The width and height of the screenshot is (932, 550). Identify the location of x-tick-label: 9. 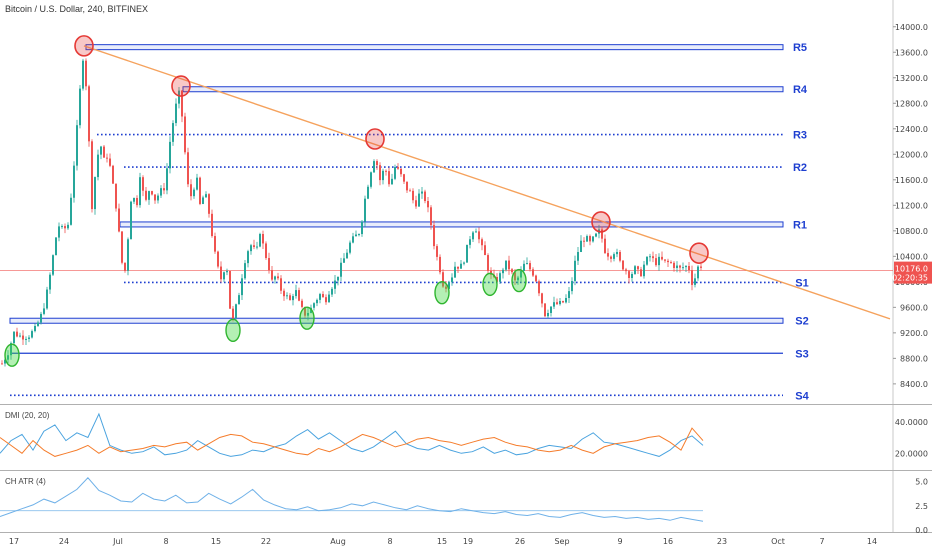
(619, 541).